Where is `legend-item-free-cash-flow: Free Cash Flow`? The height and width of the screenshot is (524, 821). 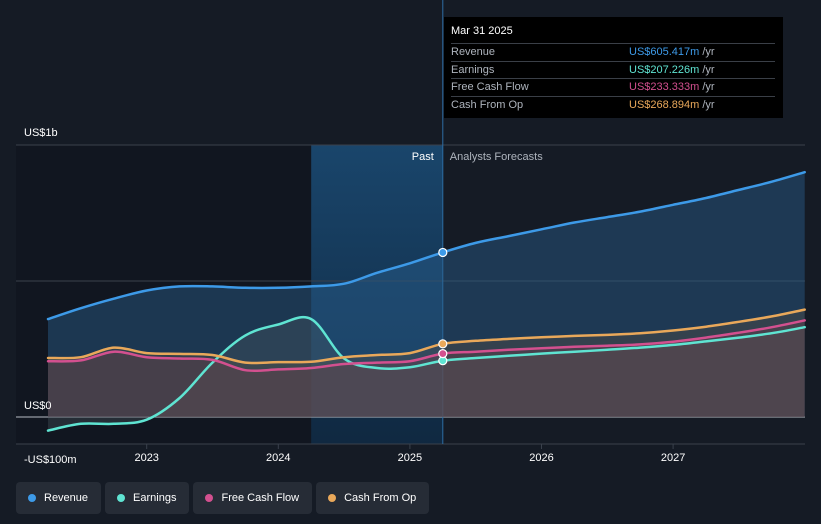 legend-item-free-cash-flow: Free Cash Flow is located at coordinates (253, 498).